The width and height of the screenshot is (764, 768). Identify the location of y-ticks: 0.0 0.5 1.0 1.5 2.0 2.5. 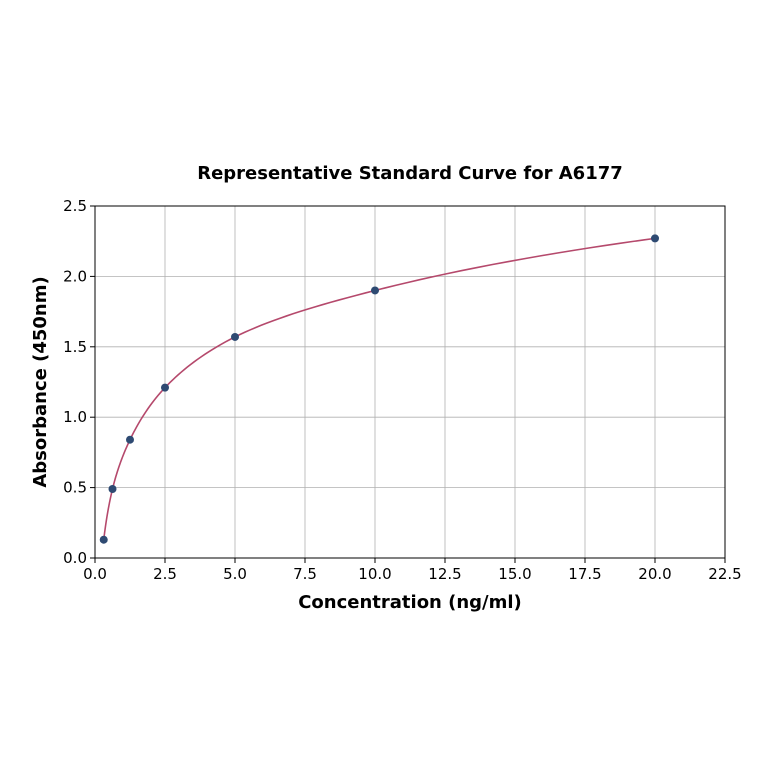
(79, 382).